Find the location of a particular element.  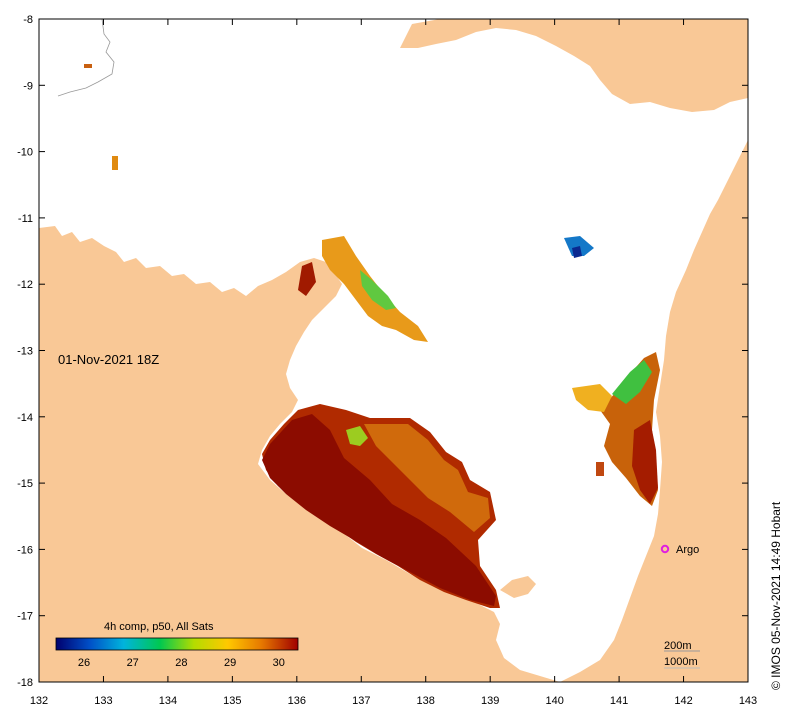

sst-north-hot is located at coordinates (307, 279).